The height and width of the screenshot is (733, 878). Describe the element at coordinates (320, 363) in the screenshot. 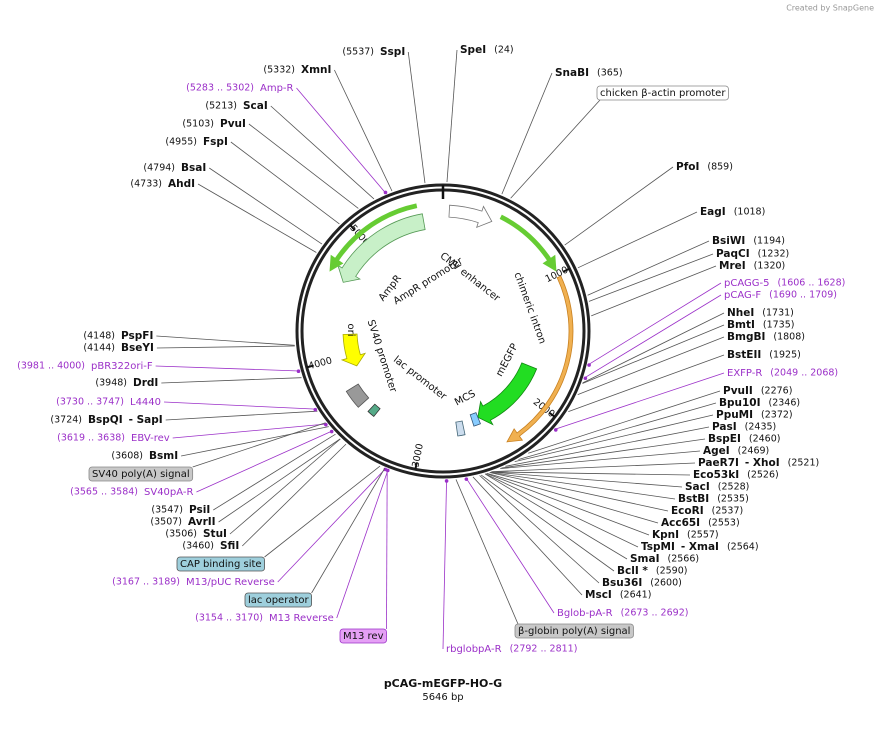

I see `ring-tick-label: 4000` at that location.